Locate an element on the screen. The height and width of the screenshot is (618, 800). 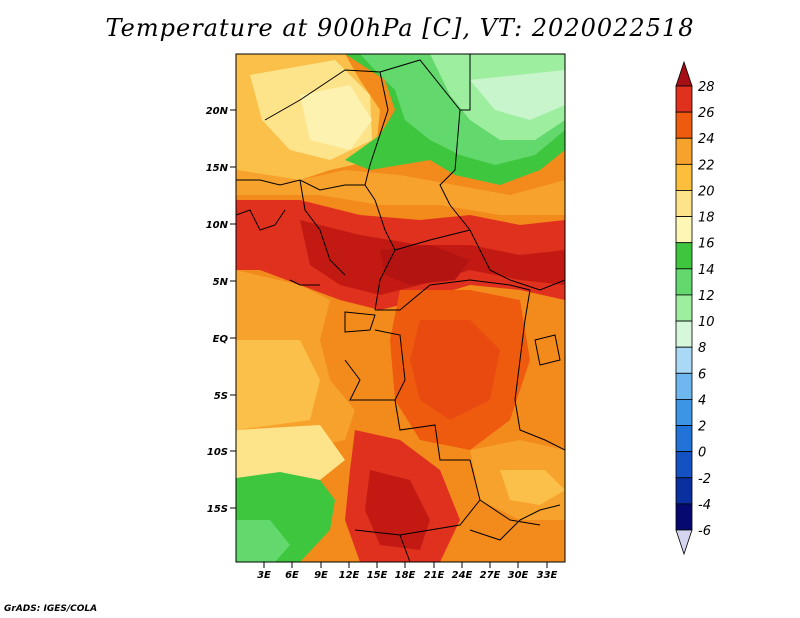
lat-tick-label: 10N is located at coordinates (217, 225).